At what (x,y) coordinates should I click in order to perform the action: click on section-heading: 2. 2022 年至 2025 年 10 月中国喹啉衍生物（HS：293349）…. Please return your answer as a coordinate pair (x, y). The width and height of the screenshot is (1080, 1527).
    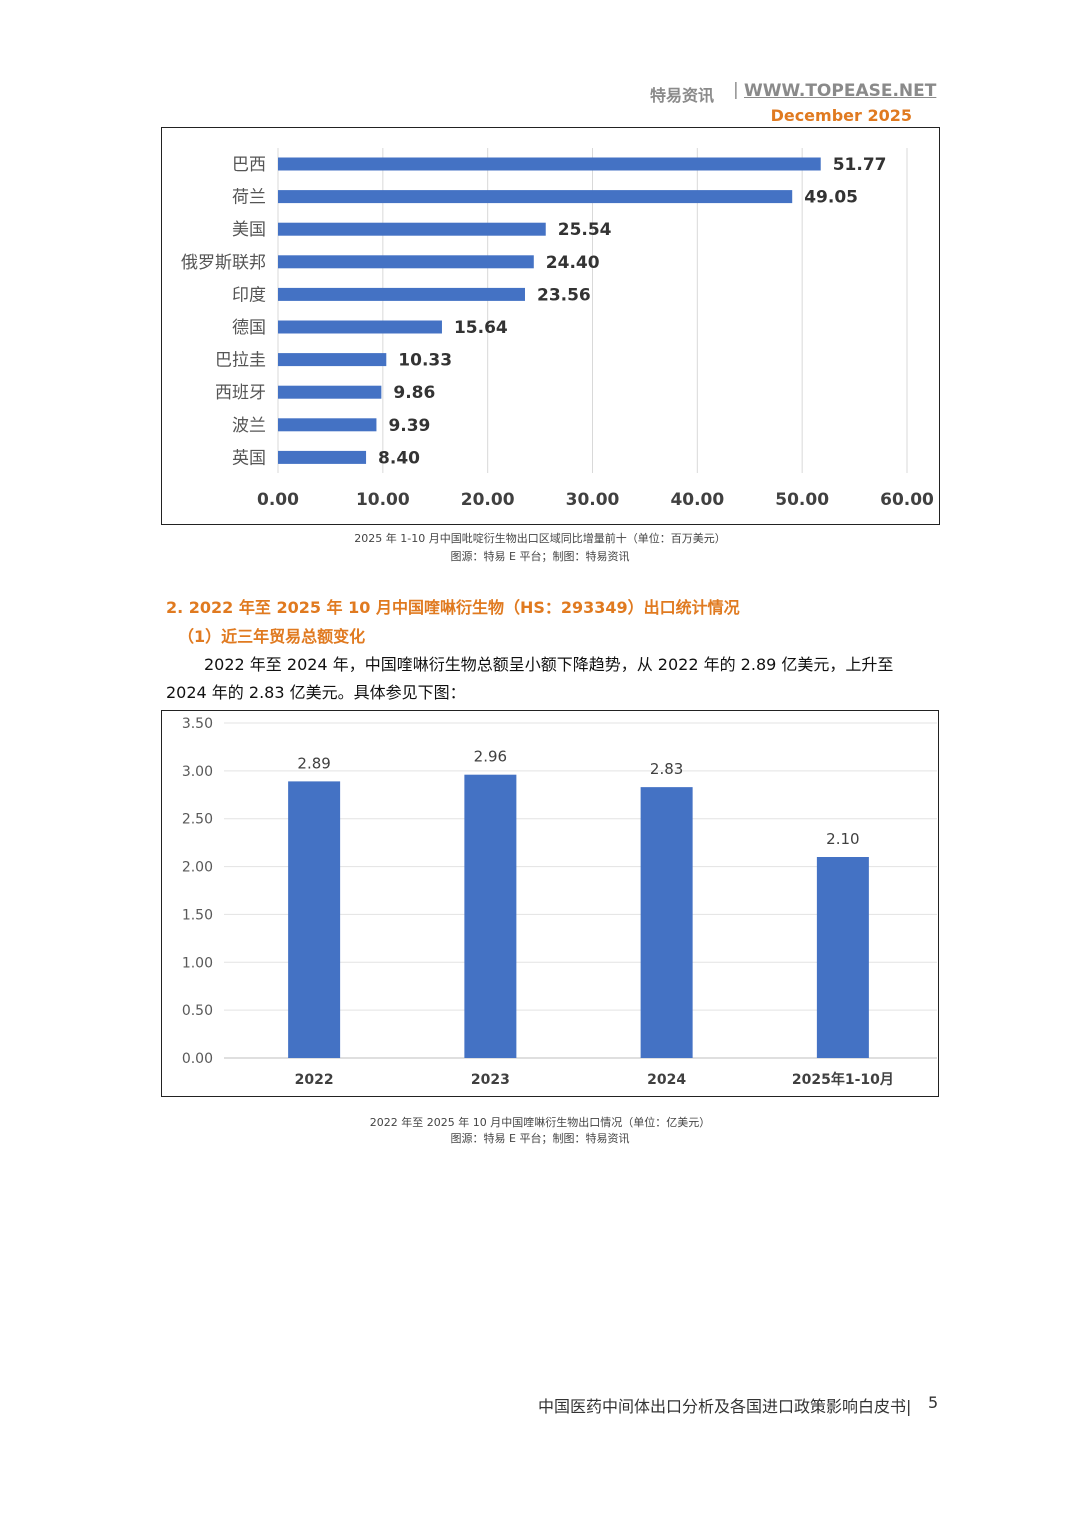
    Looking at the image, I should click on (453, 607).